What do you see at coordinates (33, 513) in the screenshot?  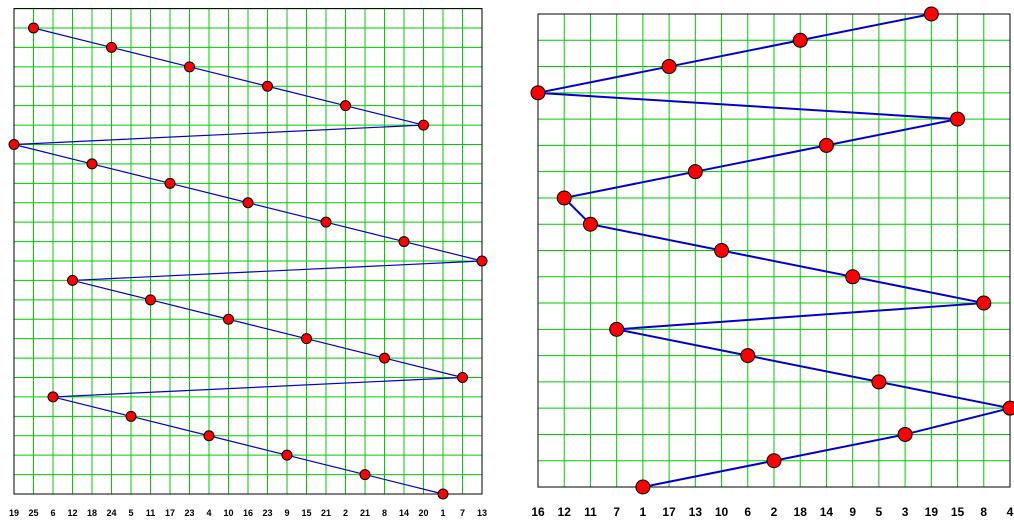 I see `x-tick-label: 25` at bounding box center [33, 513].